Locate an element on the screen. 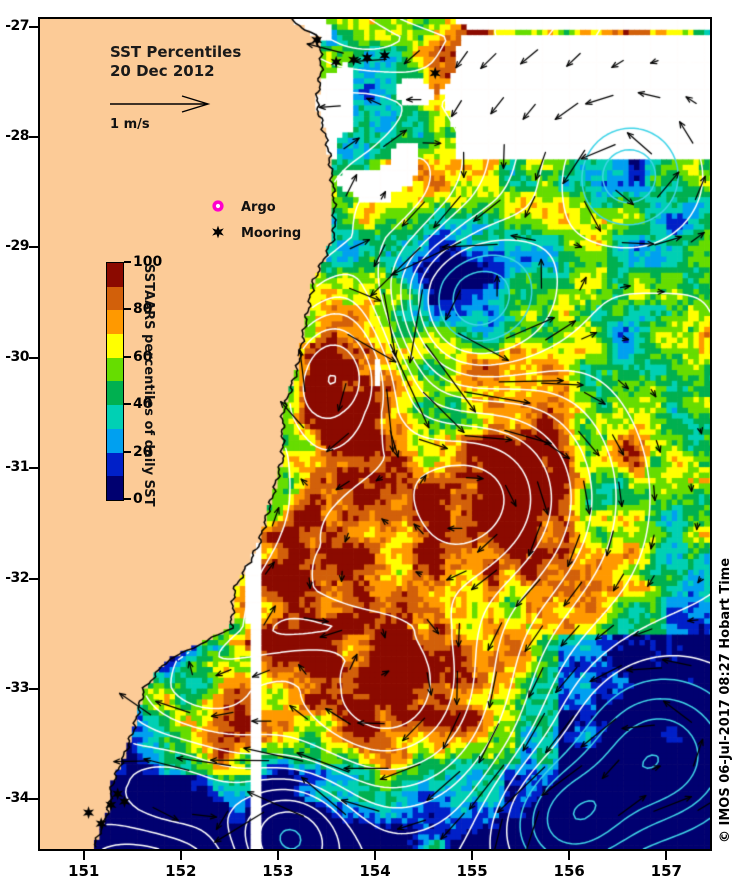  colorbar-tick-label-100: 100 is located at coordinates (148, 262).